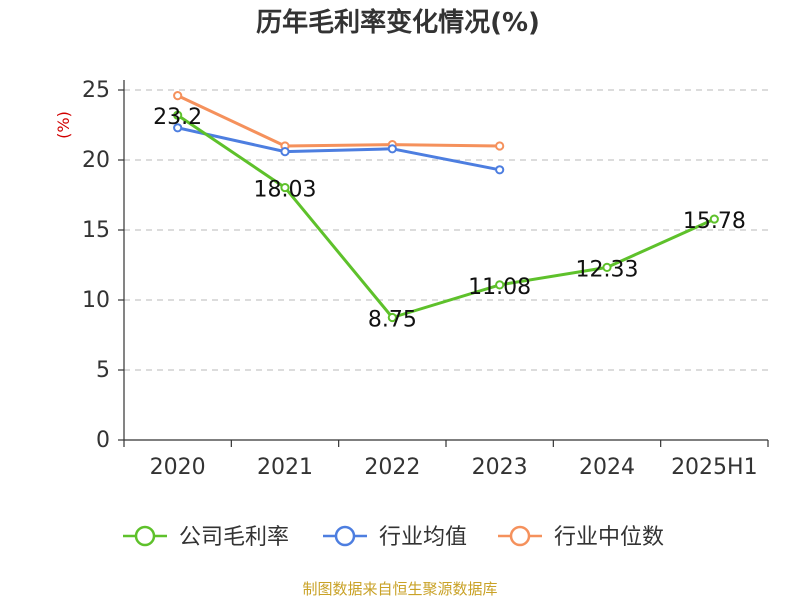 The height and width of the screenshot is (604, 800). What do you see at coordinates (96, 90) in the screenshot?
I see `y-tick-label: 25` at bounding box center [96, 90].